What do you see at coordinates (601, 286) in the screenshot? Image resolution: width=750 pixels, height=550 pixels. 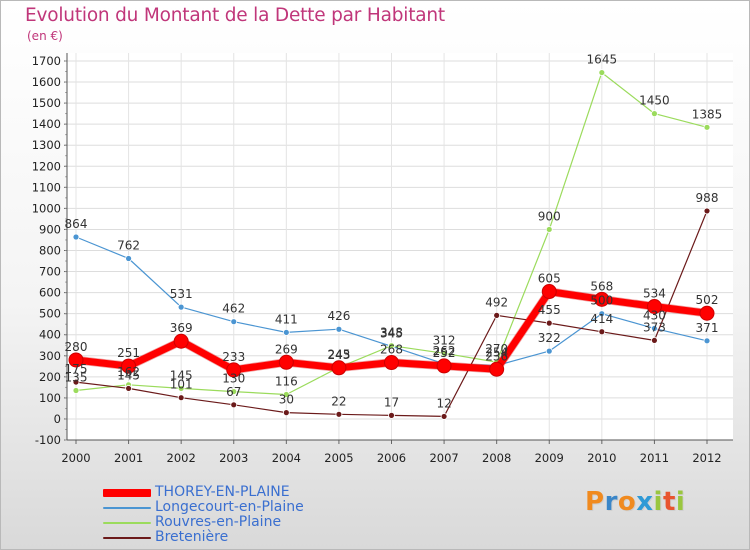 I see `data-label-thorey-en-plaine: 568` at bounding box center [601, 286].